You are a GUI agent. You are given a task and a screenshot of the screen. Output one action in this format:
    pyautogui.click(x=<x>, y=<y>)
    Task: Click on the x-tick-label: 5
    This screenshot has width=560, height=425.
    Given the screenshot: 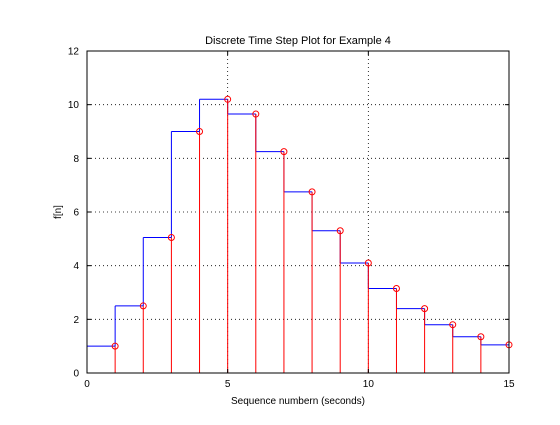 What is the action you would take?
    pyautogui.click(x=228, y=384)
    